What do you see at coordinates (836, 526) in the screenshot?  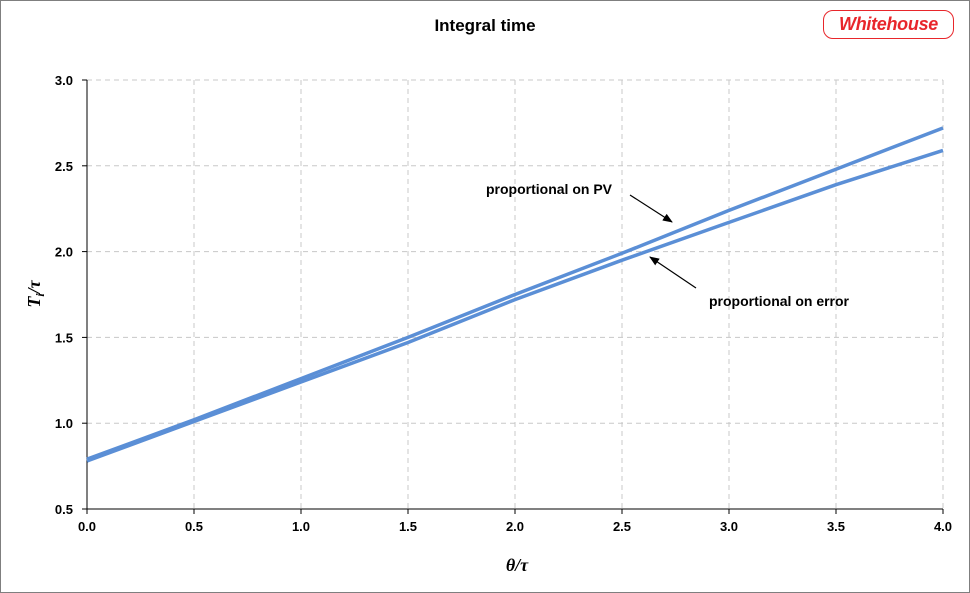 I see `x-tick-label: 3.5` at bounding box center [836, 526].